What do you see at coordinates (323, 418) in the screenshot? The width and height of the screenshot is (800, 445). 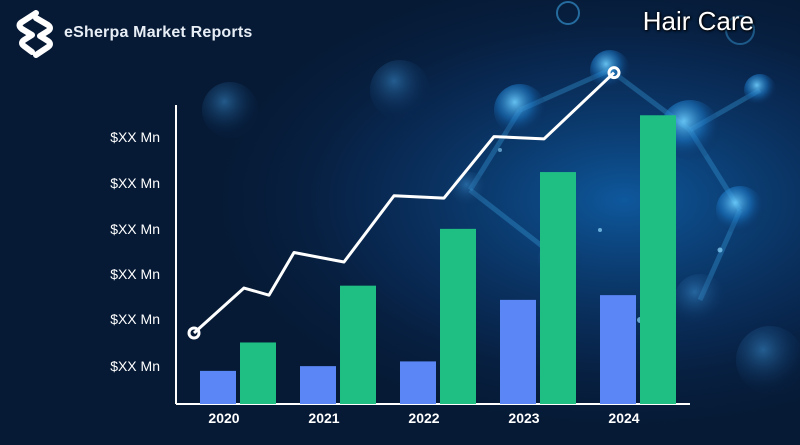 I see `x-tick-label: 2021` at bounding box center [323, 418].